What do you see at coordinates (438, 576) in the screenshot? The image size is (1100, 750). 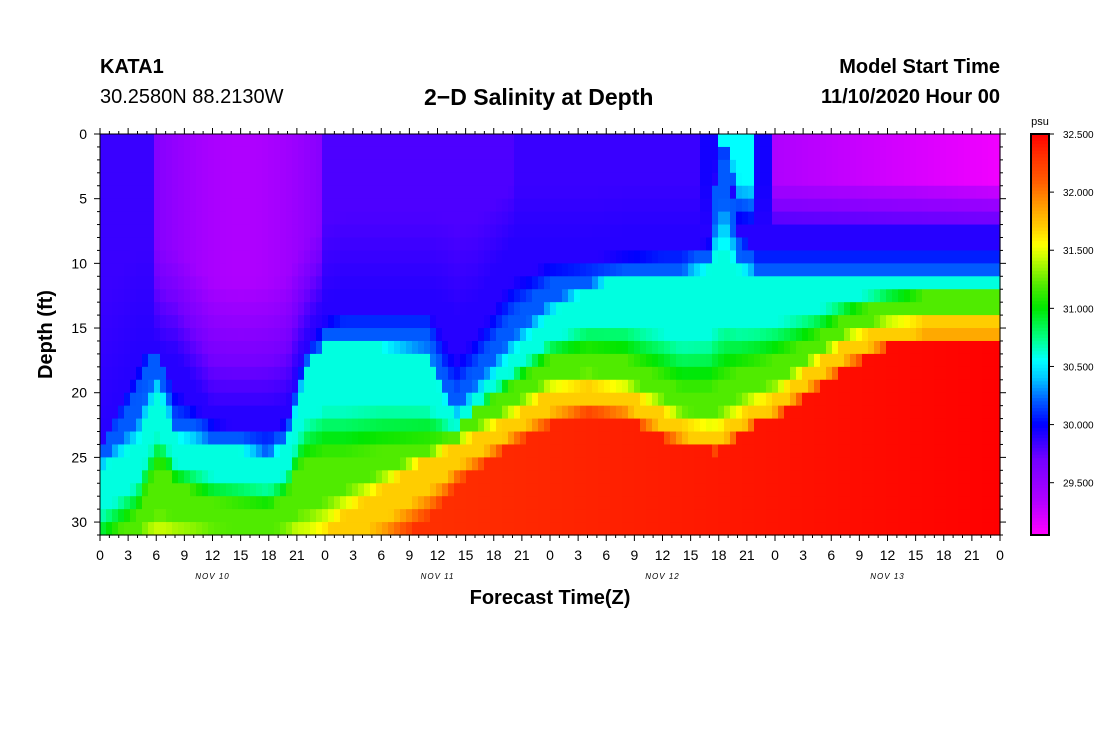 I see `day-label: NOV 11` at bounding box center [438, 576].